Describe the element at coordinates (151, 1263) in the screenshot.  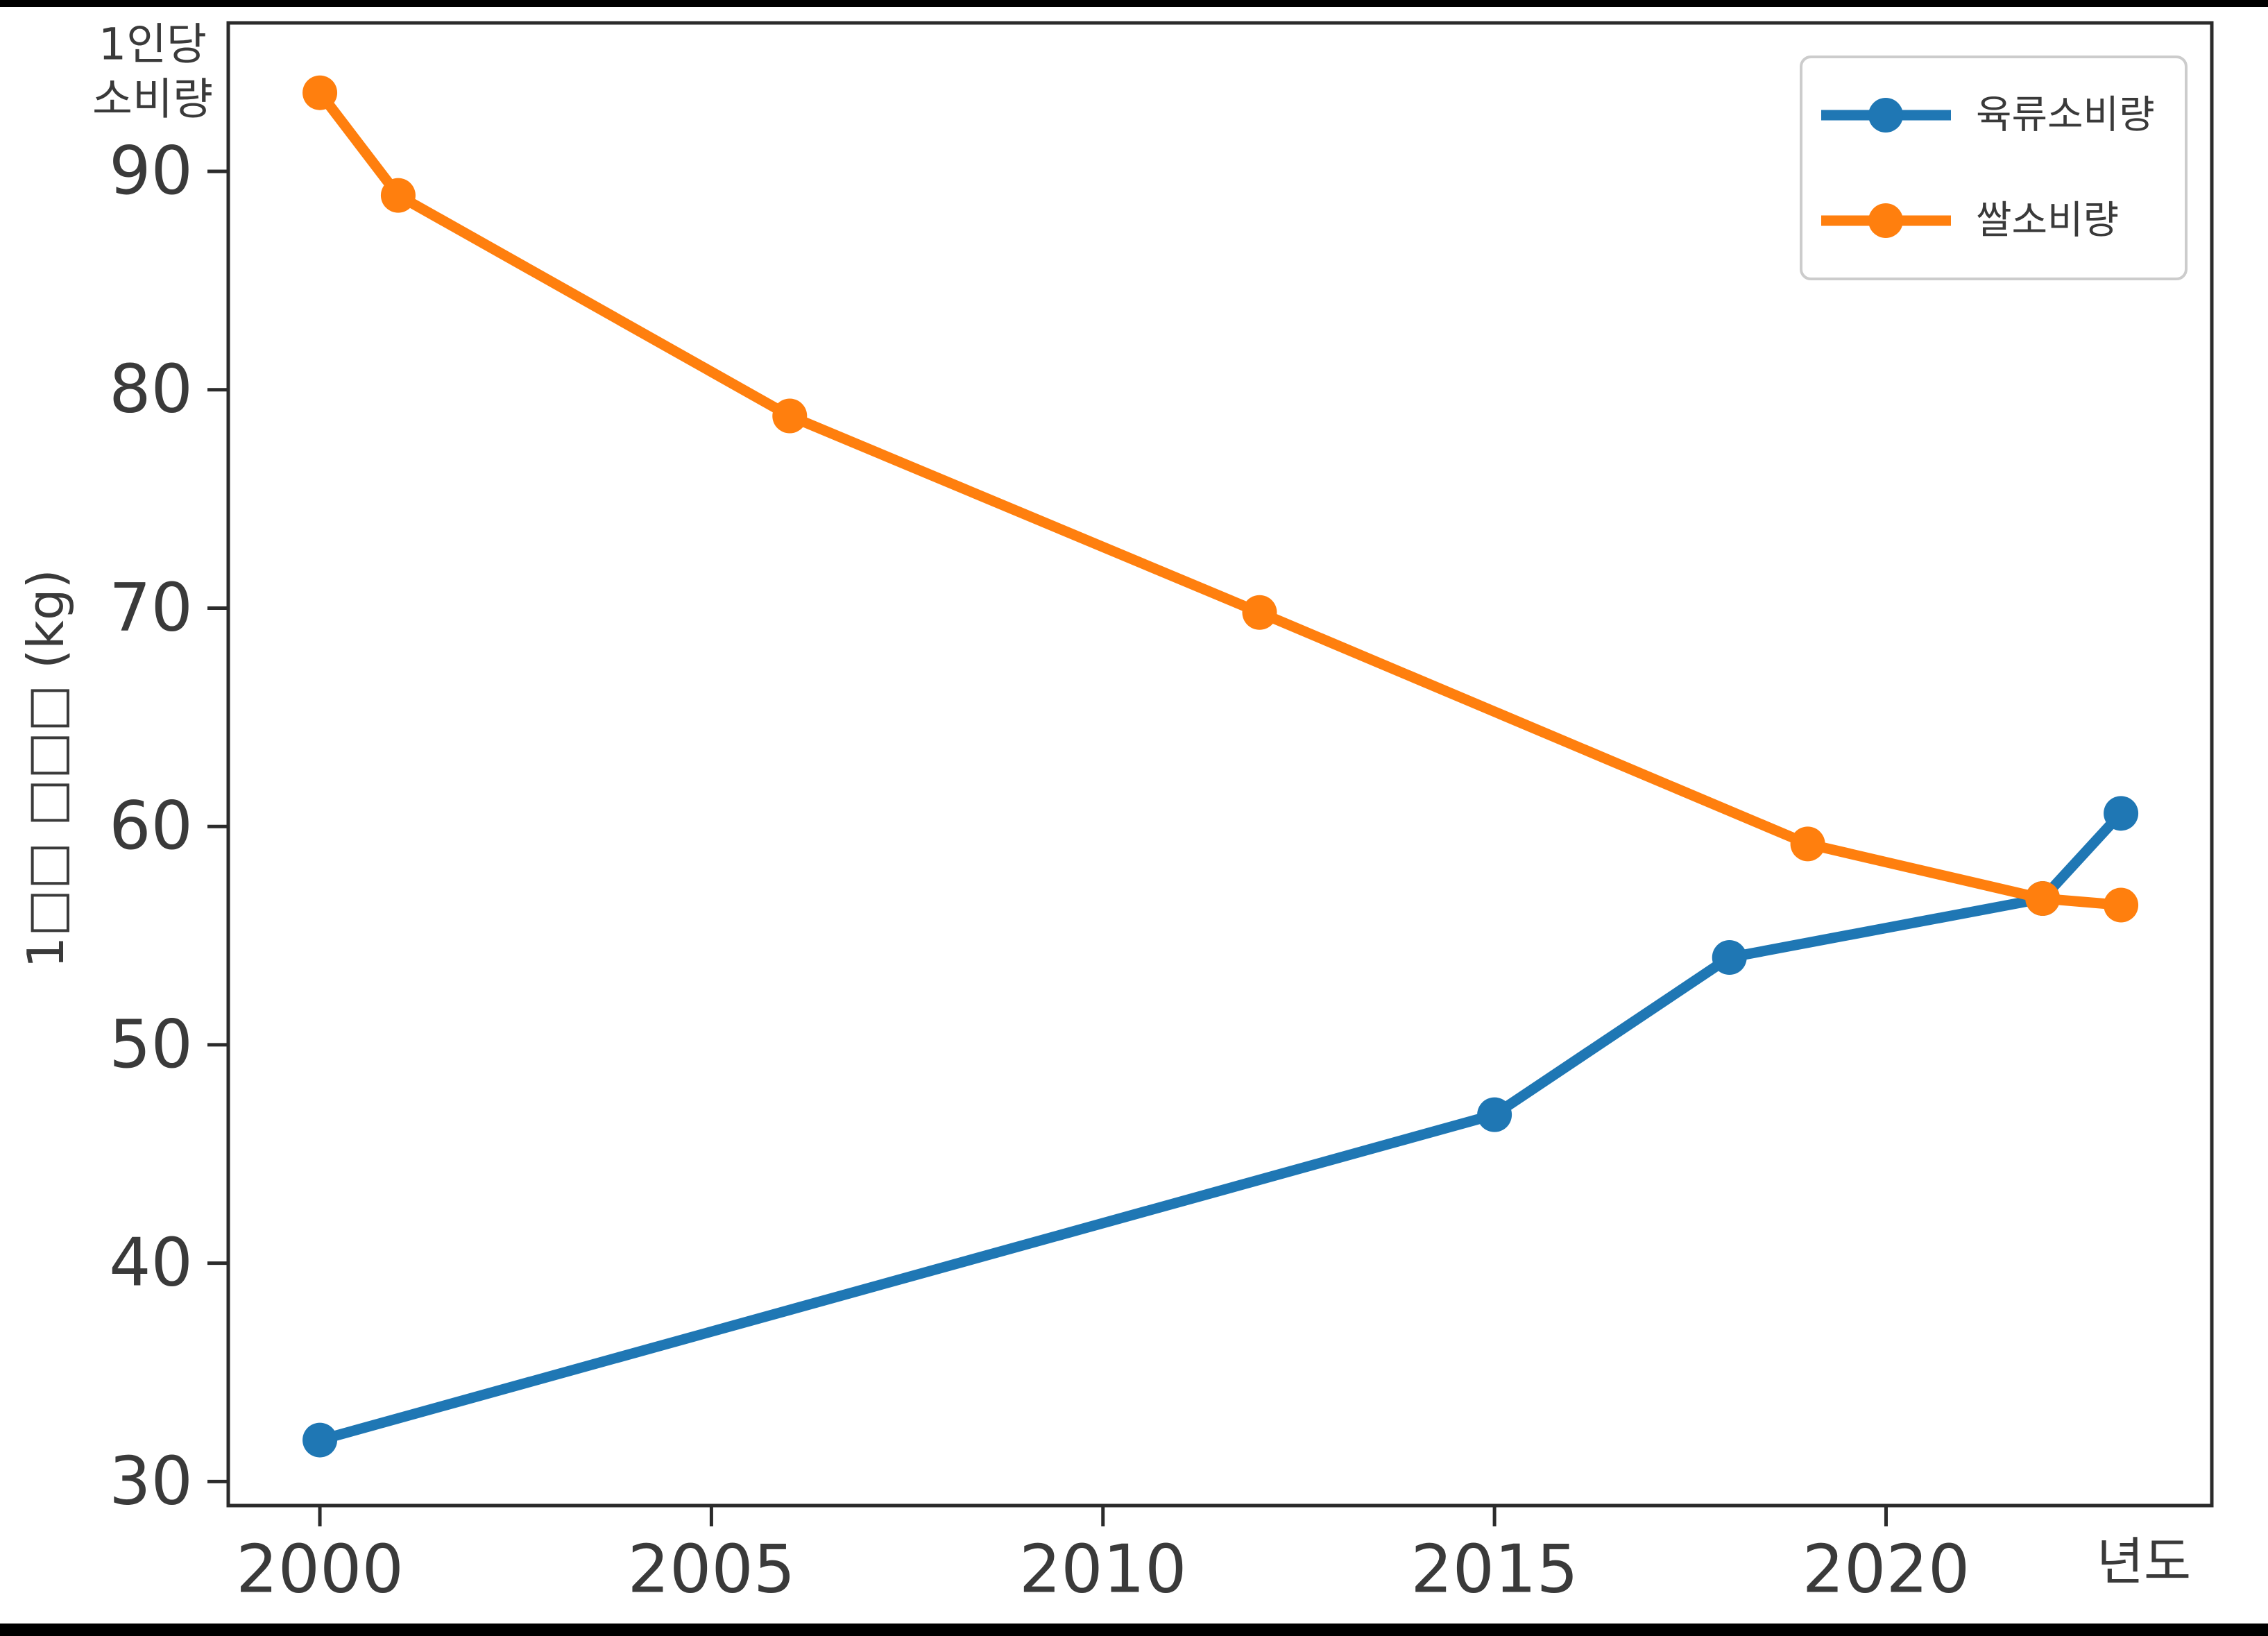
I see `y-tick-label: 40` at that location.